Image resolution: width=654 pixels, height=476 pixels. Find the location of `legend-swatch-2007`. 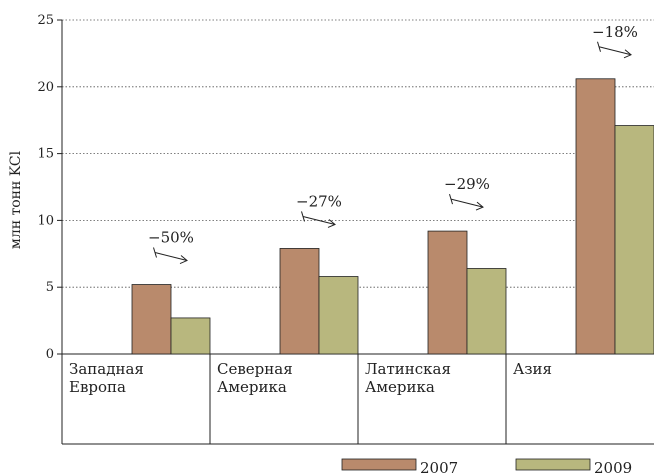

legend-swatch-2007 is located at coordinates (379, 464).